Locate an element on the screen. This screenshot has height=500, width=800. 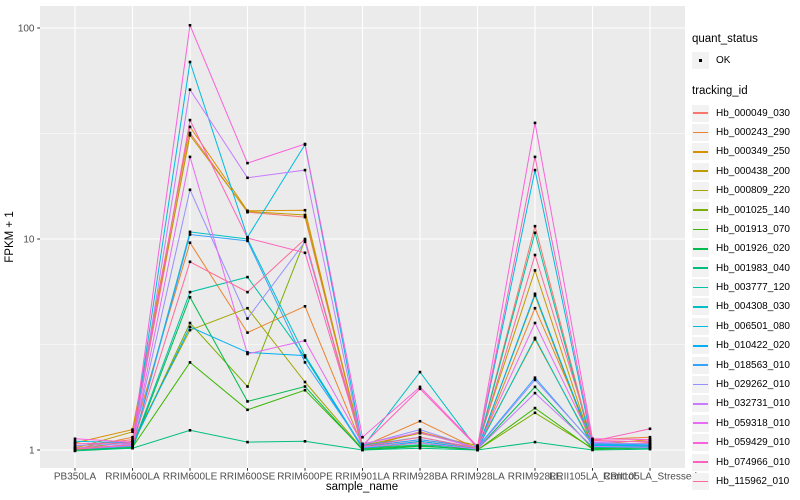
x-tick-label: RRIM928LA is located at coordinates (477, 477).